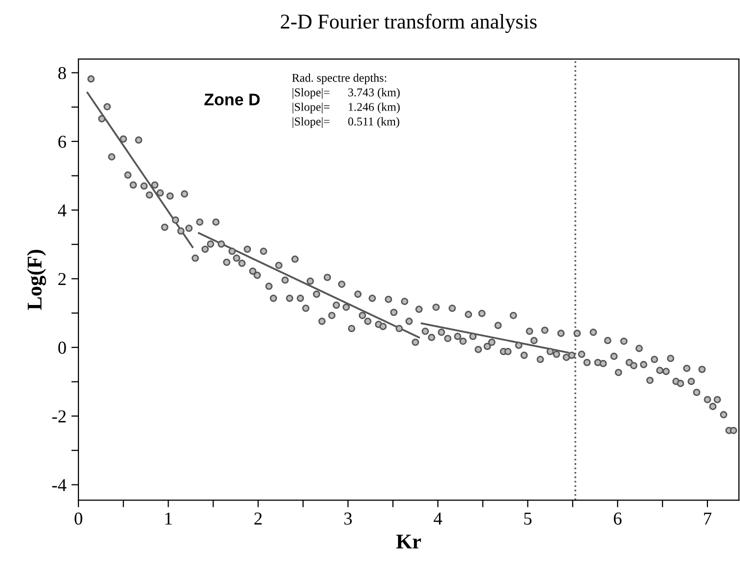 The image size is (740, 562). I want to click on x-tick-label: 5, so click(528, 518).